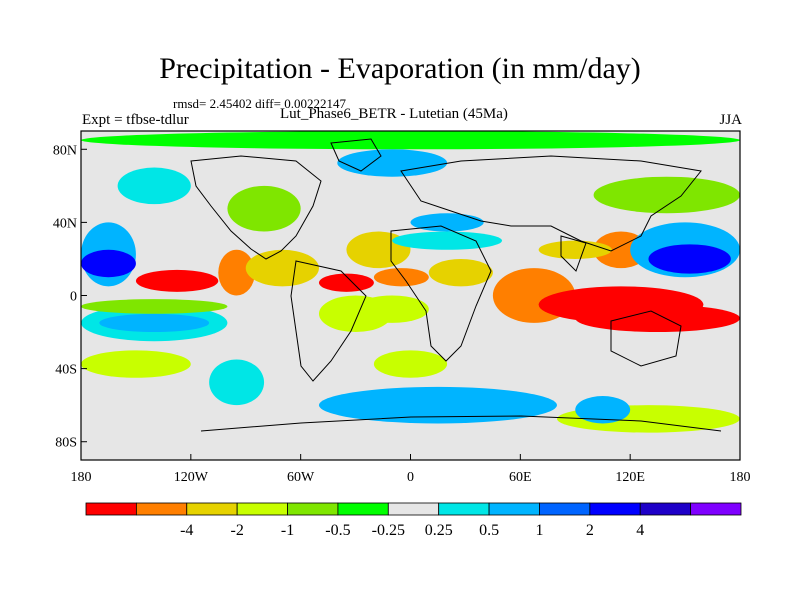 The width and height of the screenshot is (800, 600). Describe the element at coordinates (441, 293) in the screenshot. I see `africa-coast` at that location.